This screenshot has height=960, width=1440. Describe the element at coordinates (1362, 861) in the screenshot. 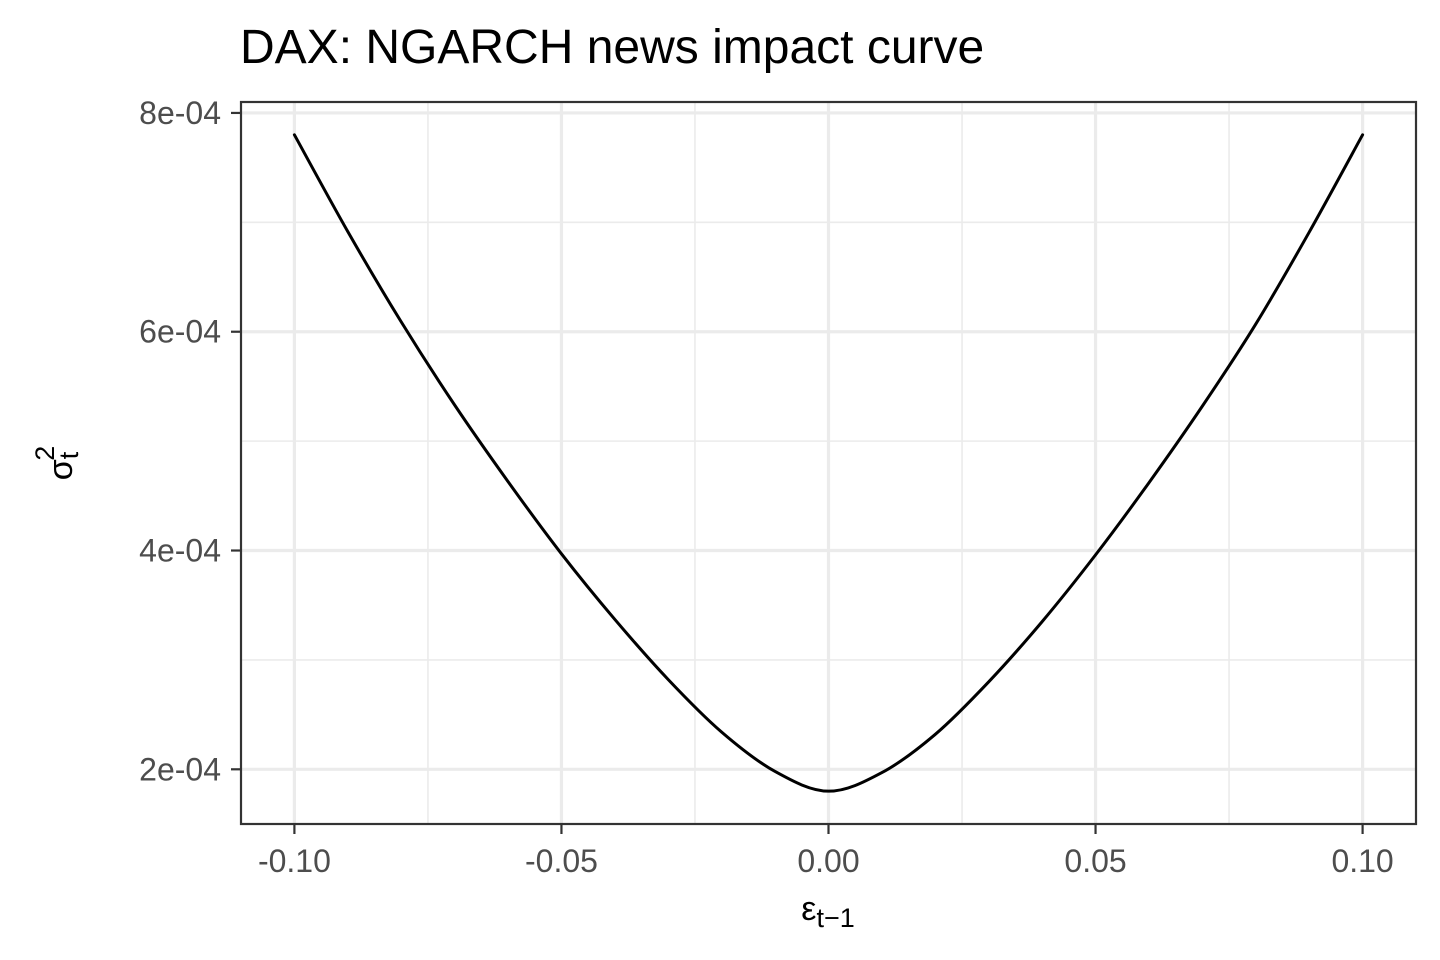

I see `x-tick-label: 0.10` at that location.